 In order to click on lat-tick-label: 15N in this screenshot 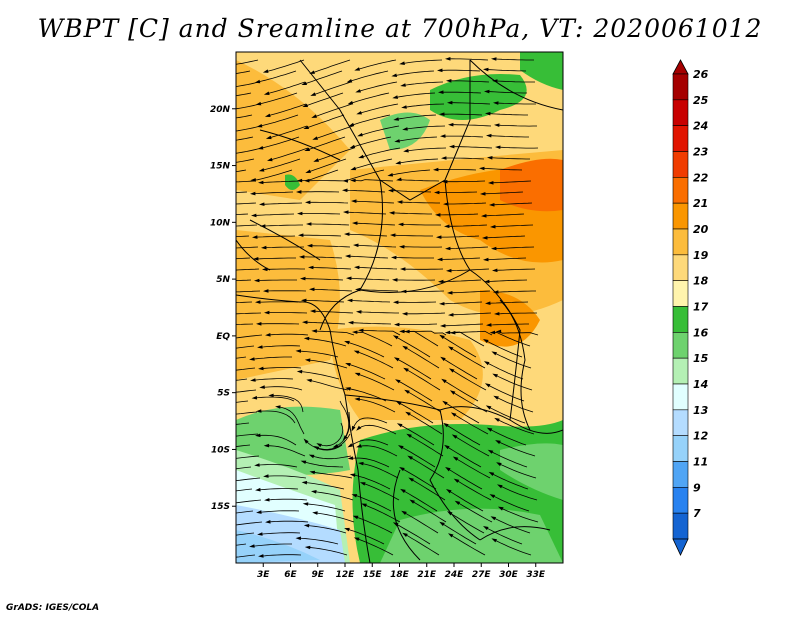, I will do `click(220, 167)`.